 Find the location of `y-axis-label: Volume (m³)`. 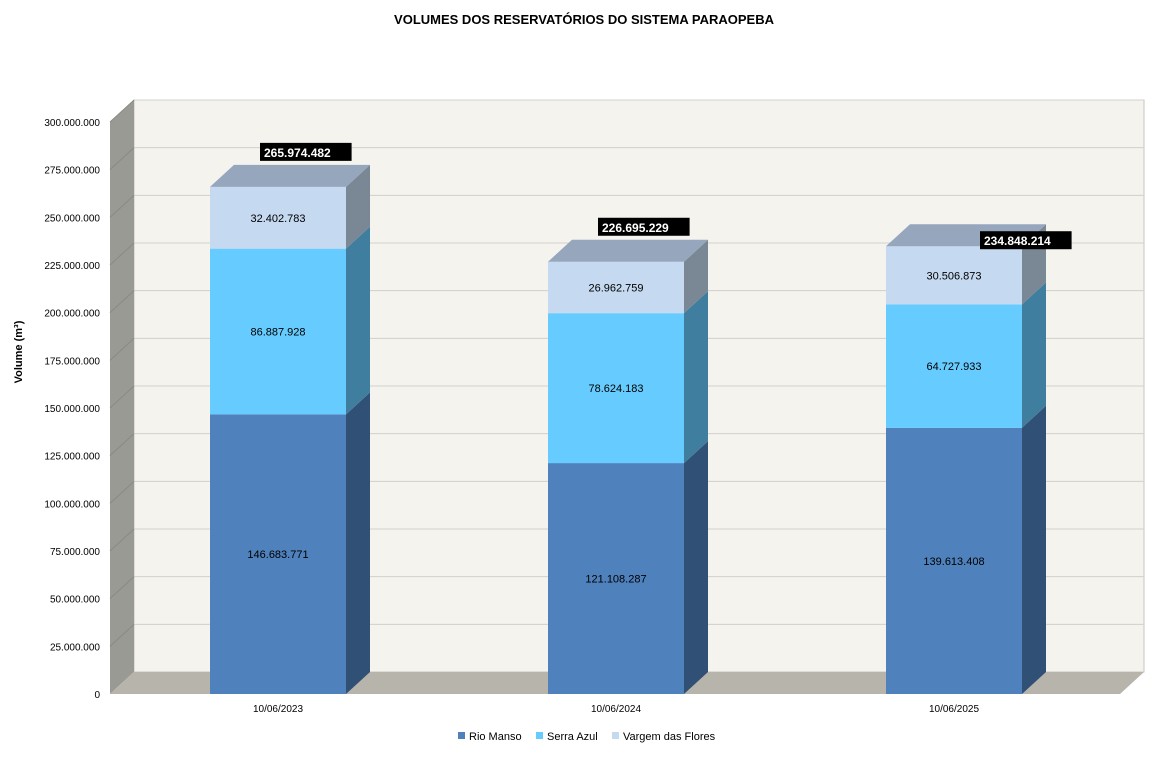

y-axis-label: Volume (m³) is located at coordinates (19, 351).